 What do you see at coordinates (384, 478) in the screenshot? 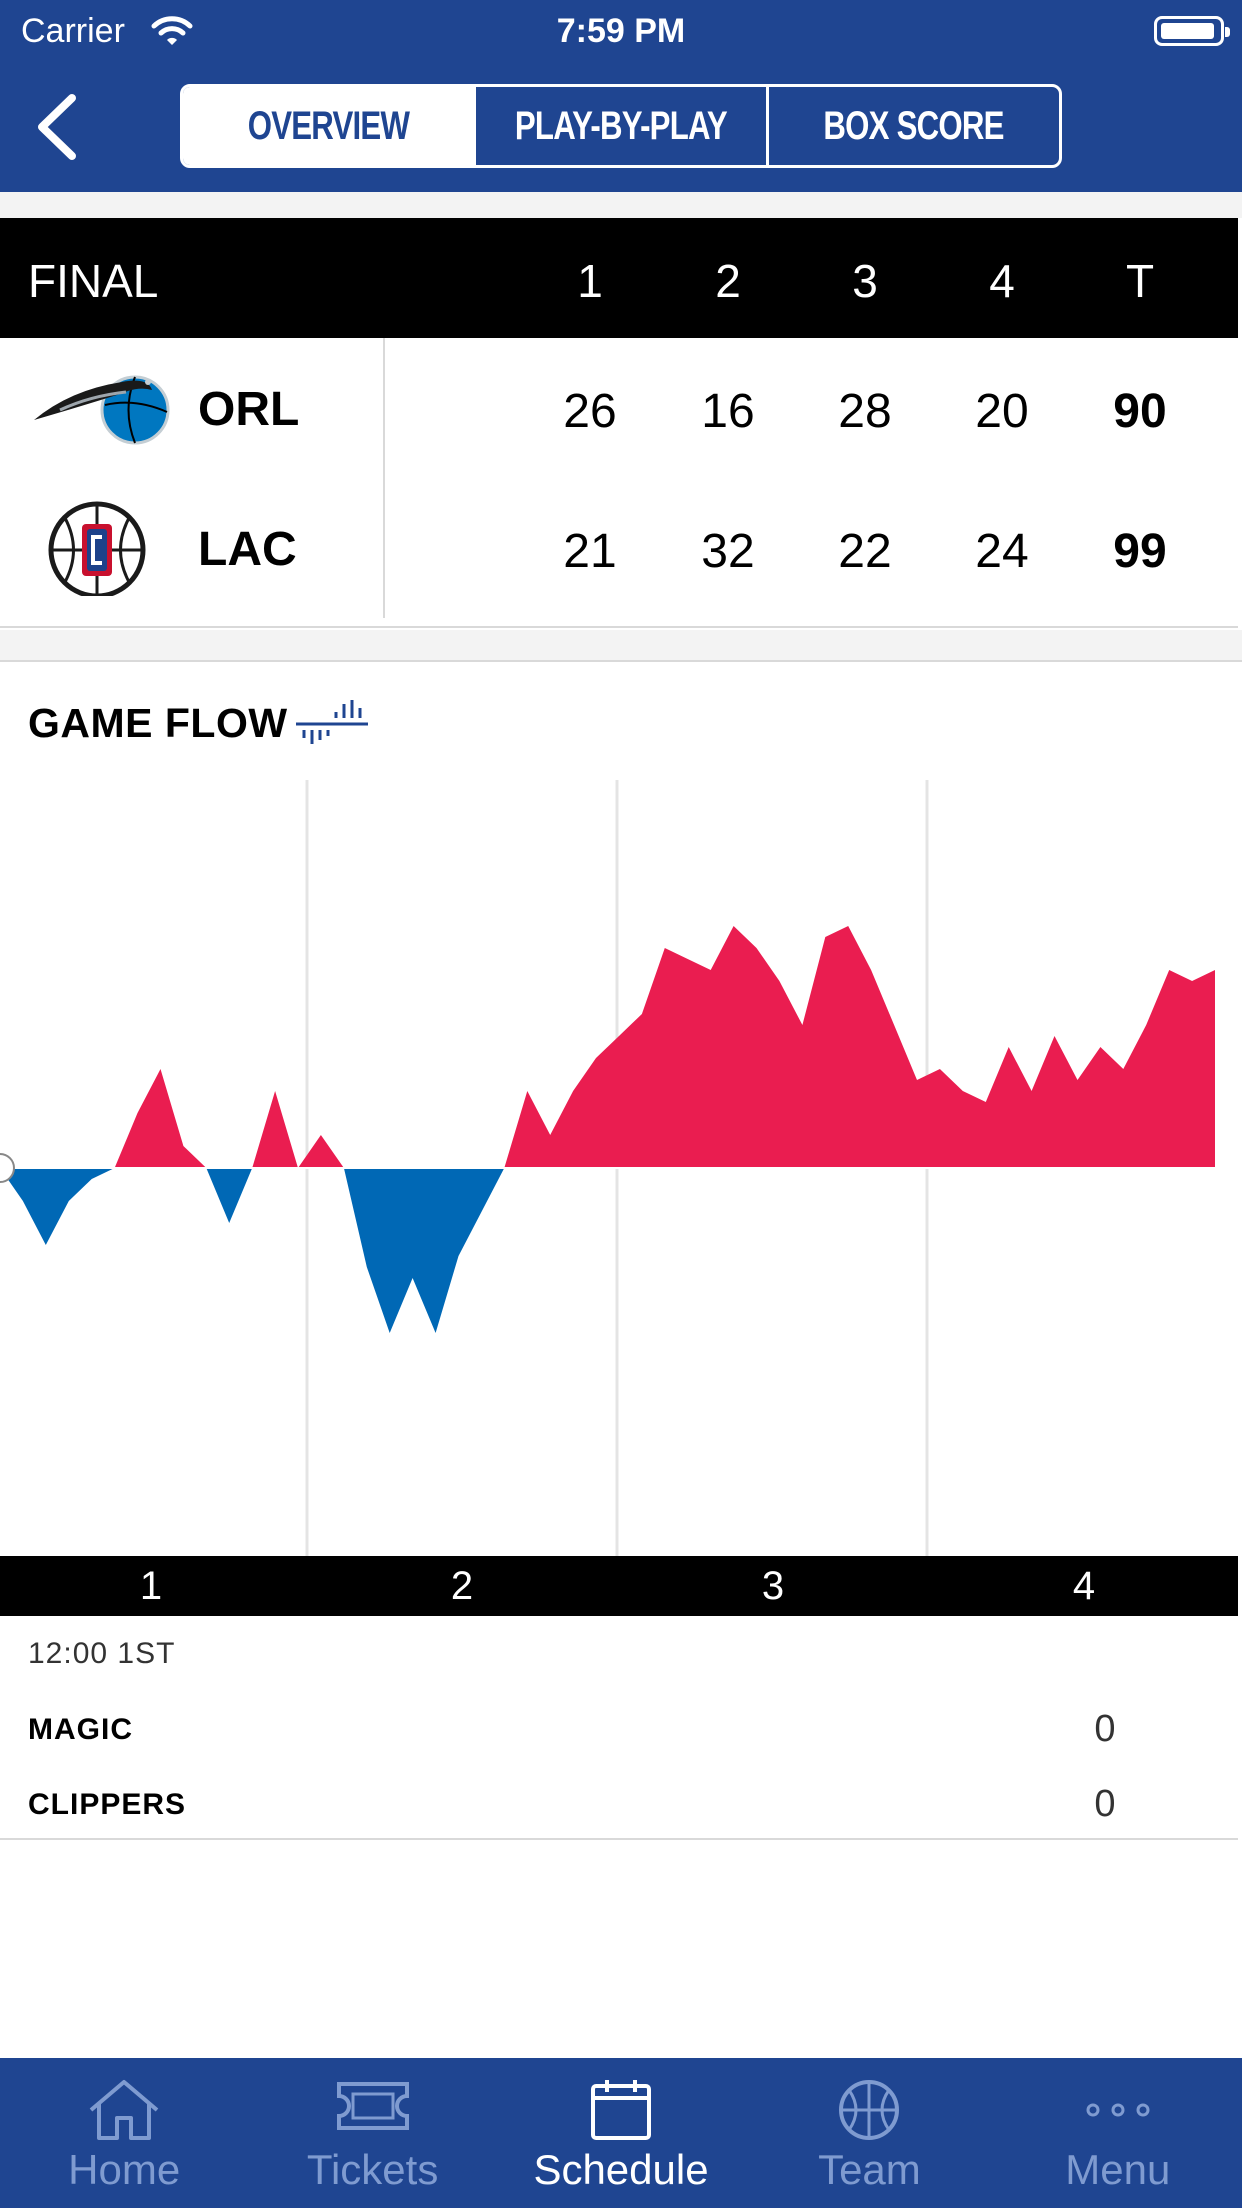
I see `team-column-divider` at bounding box center [384, 478].